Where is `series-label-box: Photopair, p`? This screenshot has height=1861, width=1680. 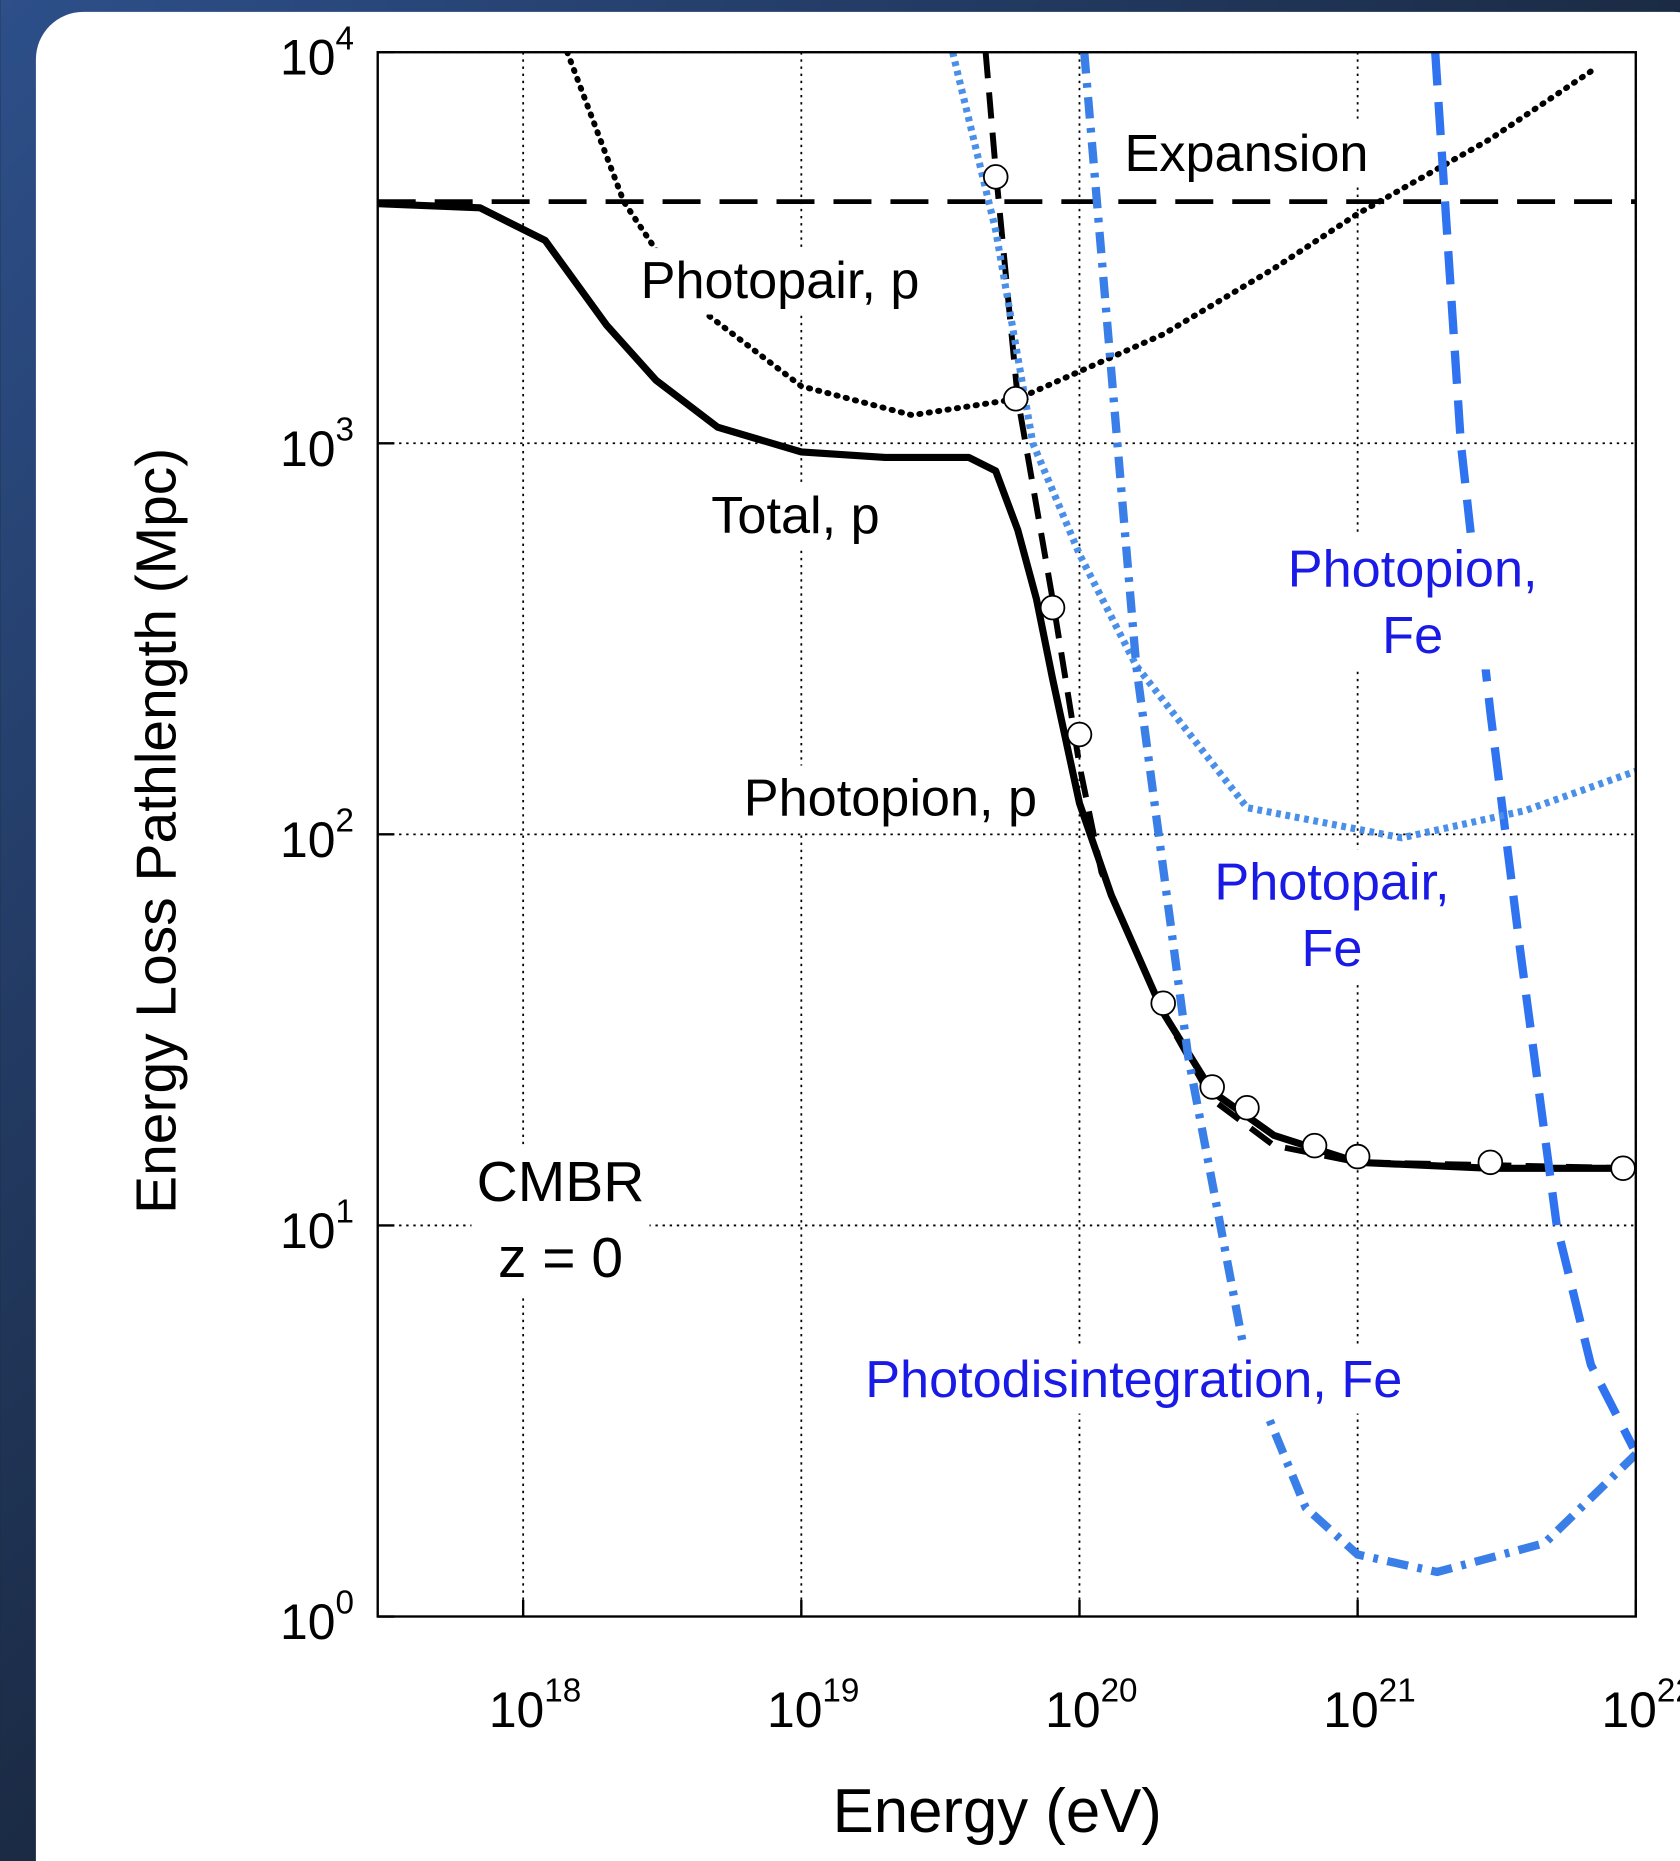
series-label-box: Photopair, p is located at coordinates (780, 281).